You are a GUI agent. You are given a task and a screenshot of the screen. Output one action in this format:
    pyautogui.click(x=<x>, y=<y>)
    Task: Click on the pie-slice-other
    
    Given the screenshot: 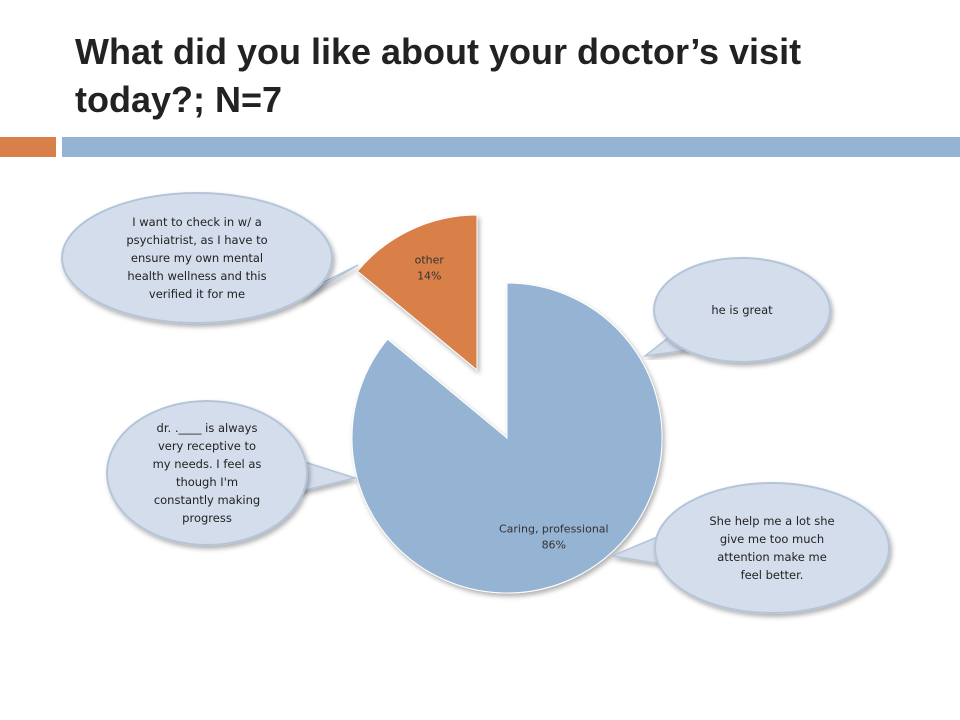 What is the action you would take?
    pyautogui.click(x=417, y=293)
    